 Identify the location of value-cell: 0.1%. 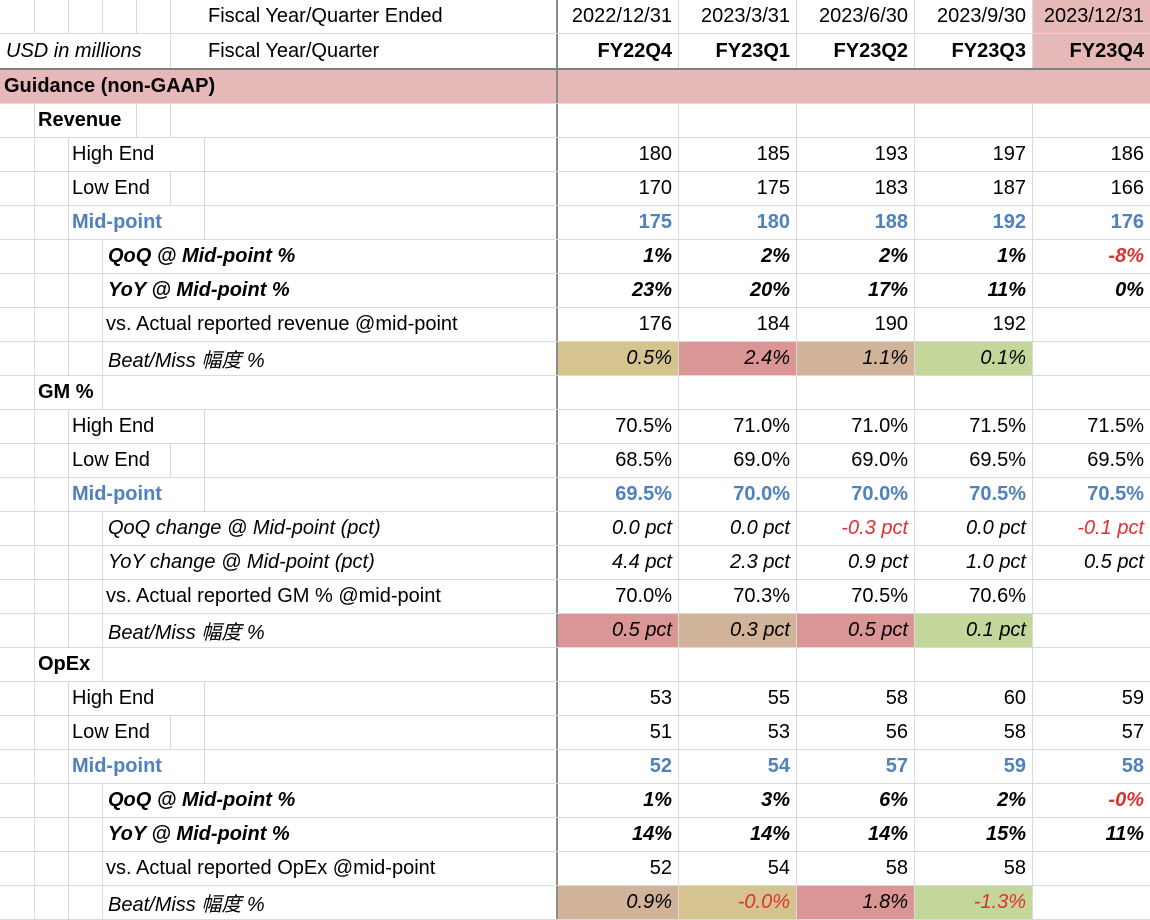
(973, 358).